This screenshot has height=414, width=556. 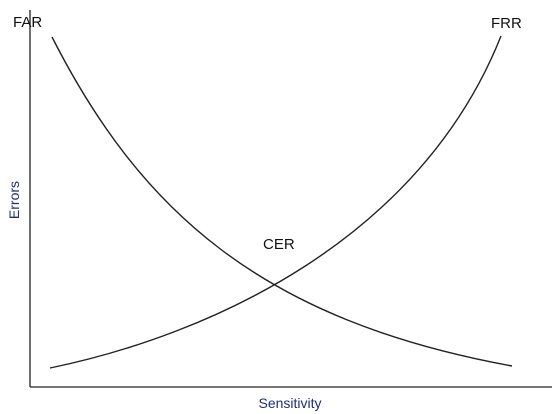 What do you see at coordinates (27, 22) in the screenshot?
I see `far-label: FAR` at bounding box center [27, 22].